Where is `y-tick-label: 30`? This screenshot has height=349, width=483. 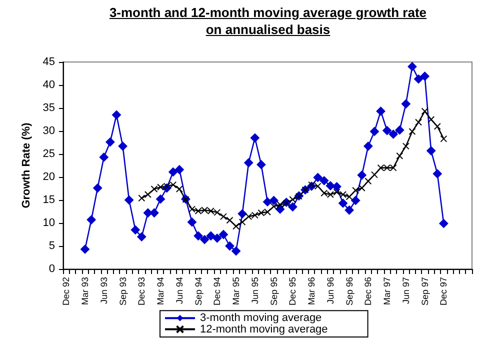
y-tick-label: 30 is located at coordinates (48, 131).